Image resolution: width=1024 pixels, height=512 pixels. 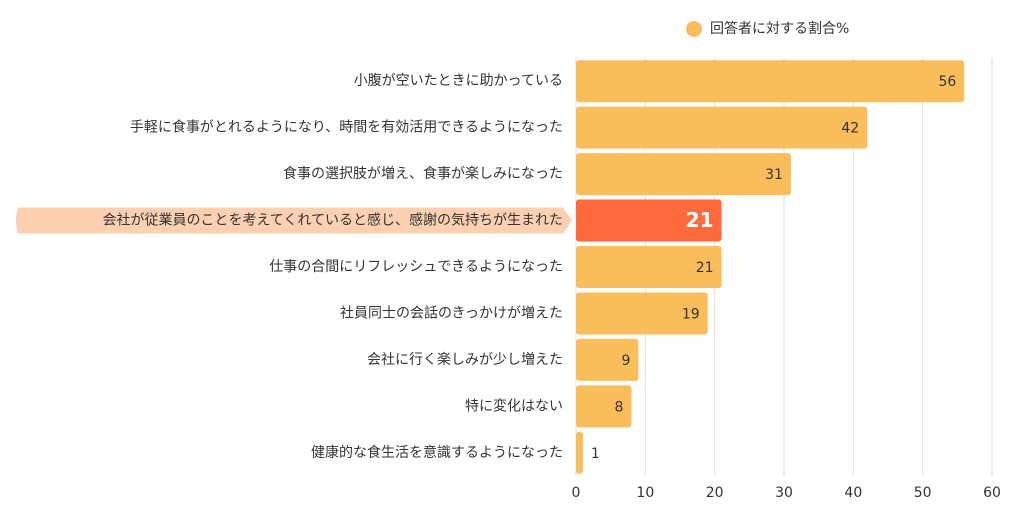 What do you see at coordinates (514, 405) in the screenshot?
I see `y-tick-label: 特に変化はない` at bounding box center [514, 405].